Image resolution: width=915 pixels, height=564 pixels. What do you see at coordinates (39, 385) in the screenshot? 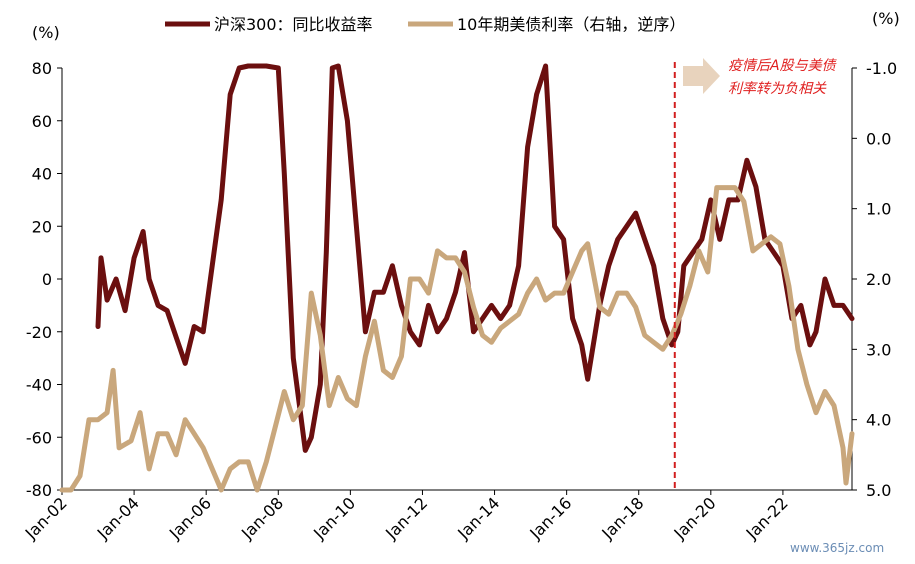
I see `left-tick-label: -40` at bounding box center [39, 385].